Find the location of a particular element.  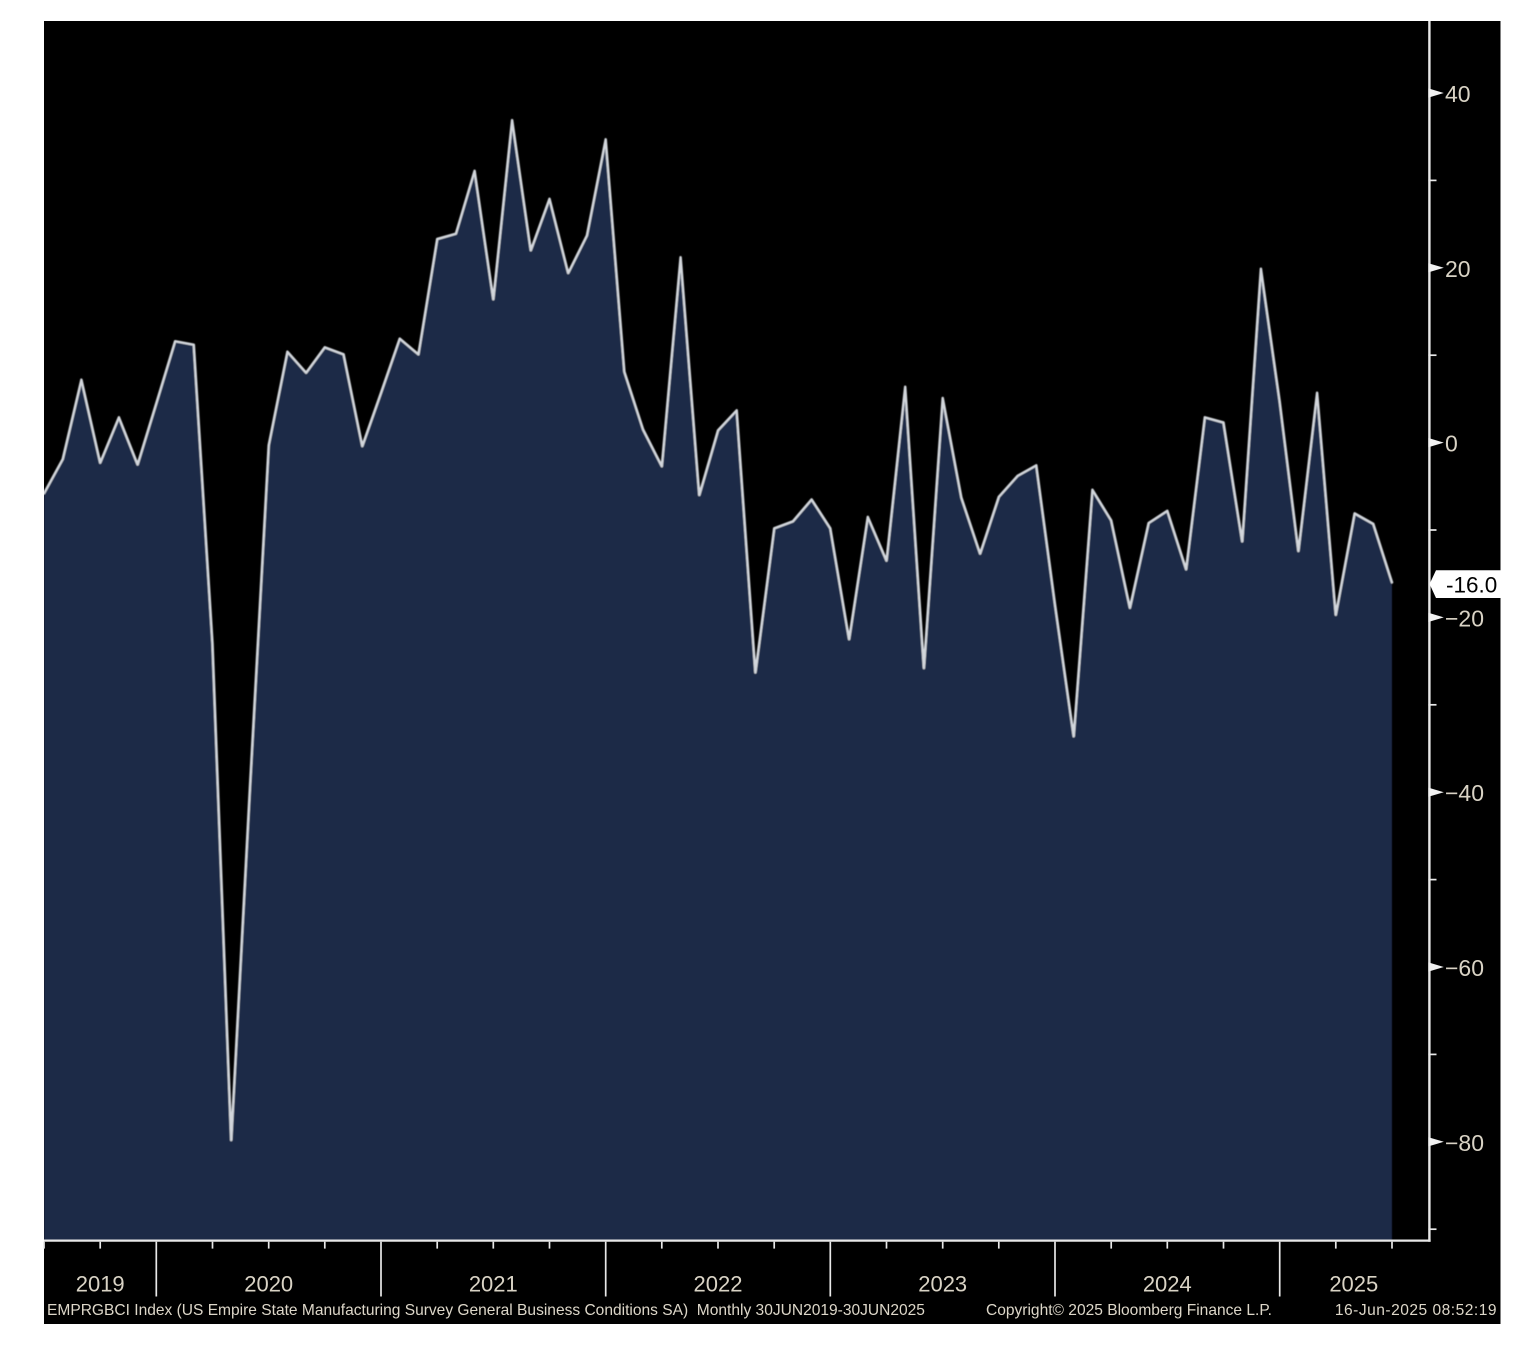

svg-text: 16-Jun-2025 08:52:19 is located at coordinates (1416, 1310).